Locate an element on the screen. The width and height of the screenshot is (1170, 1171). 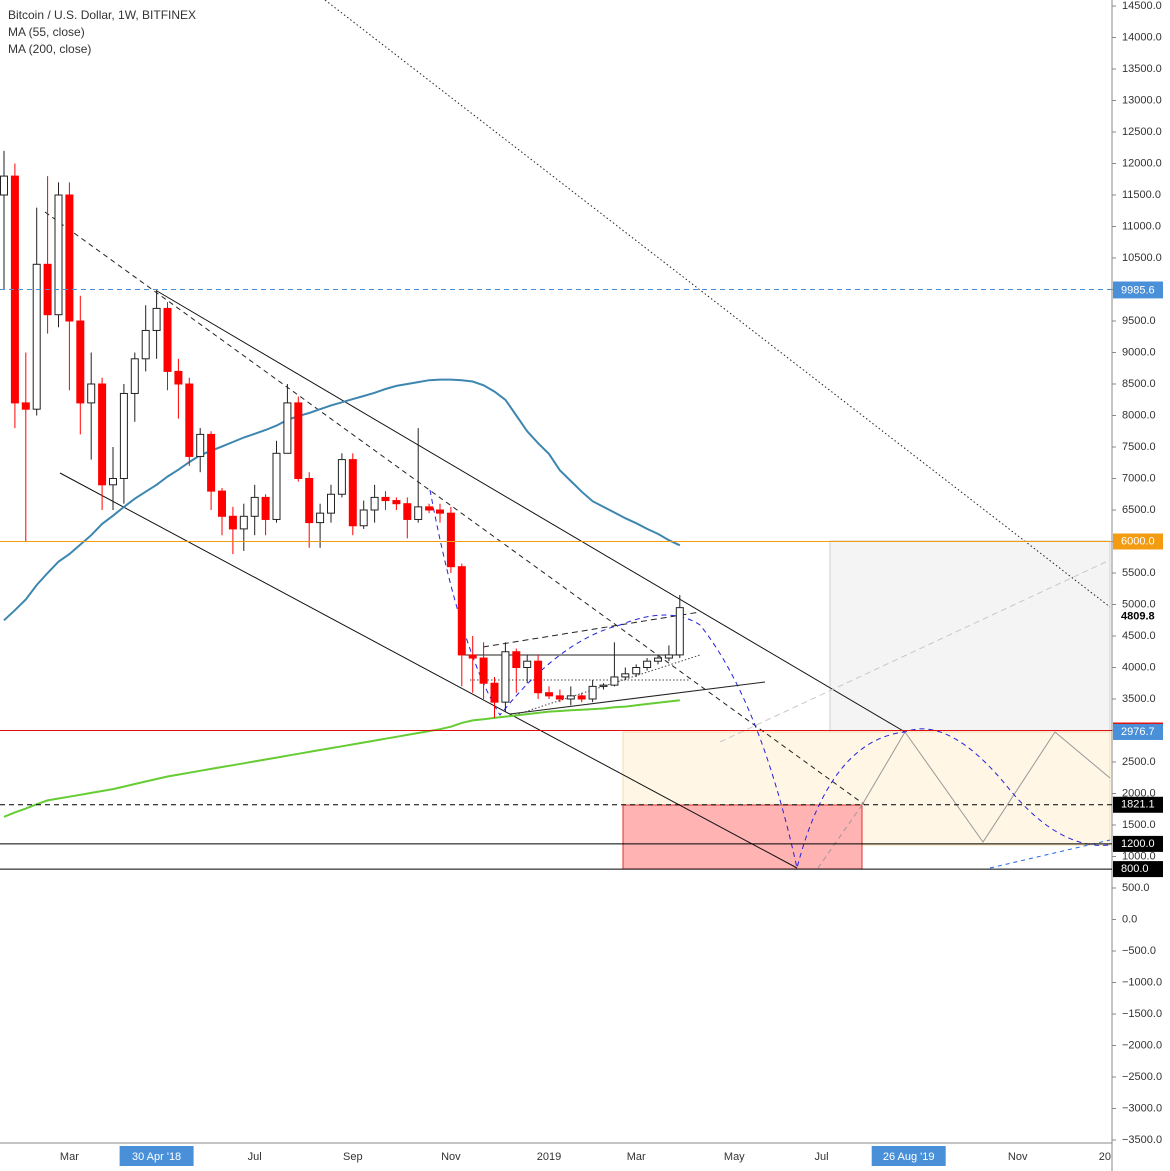
wedge-top is located at coordinates (591, 629).